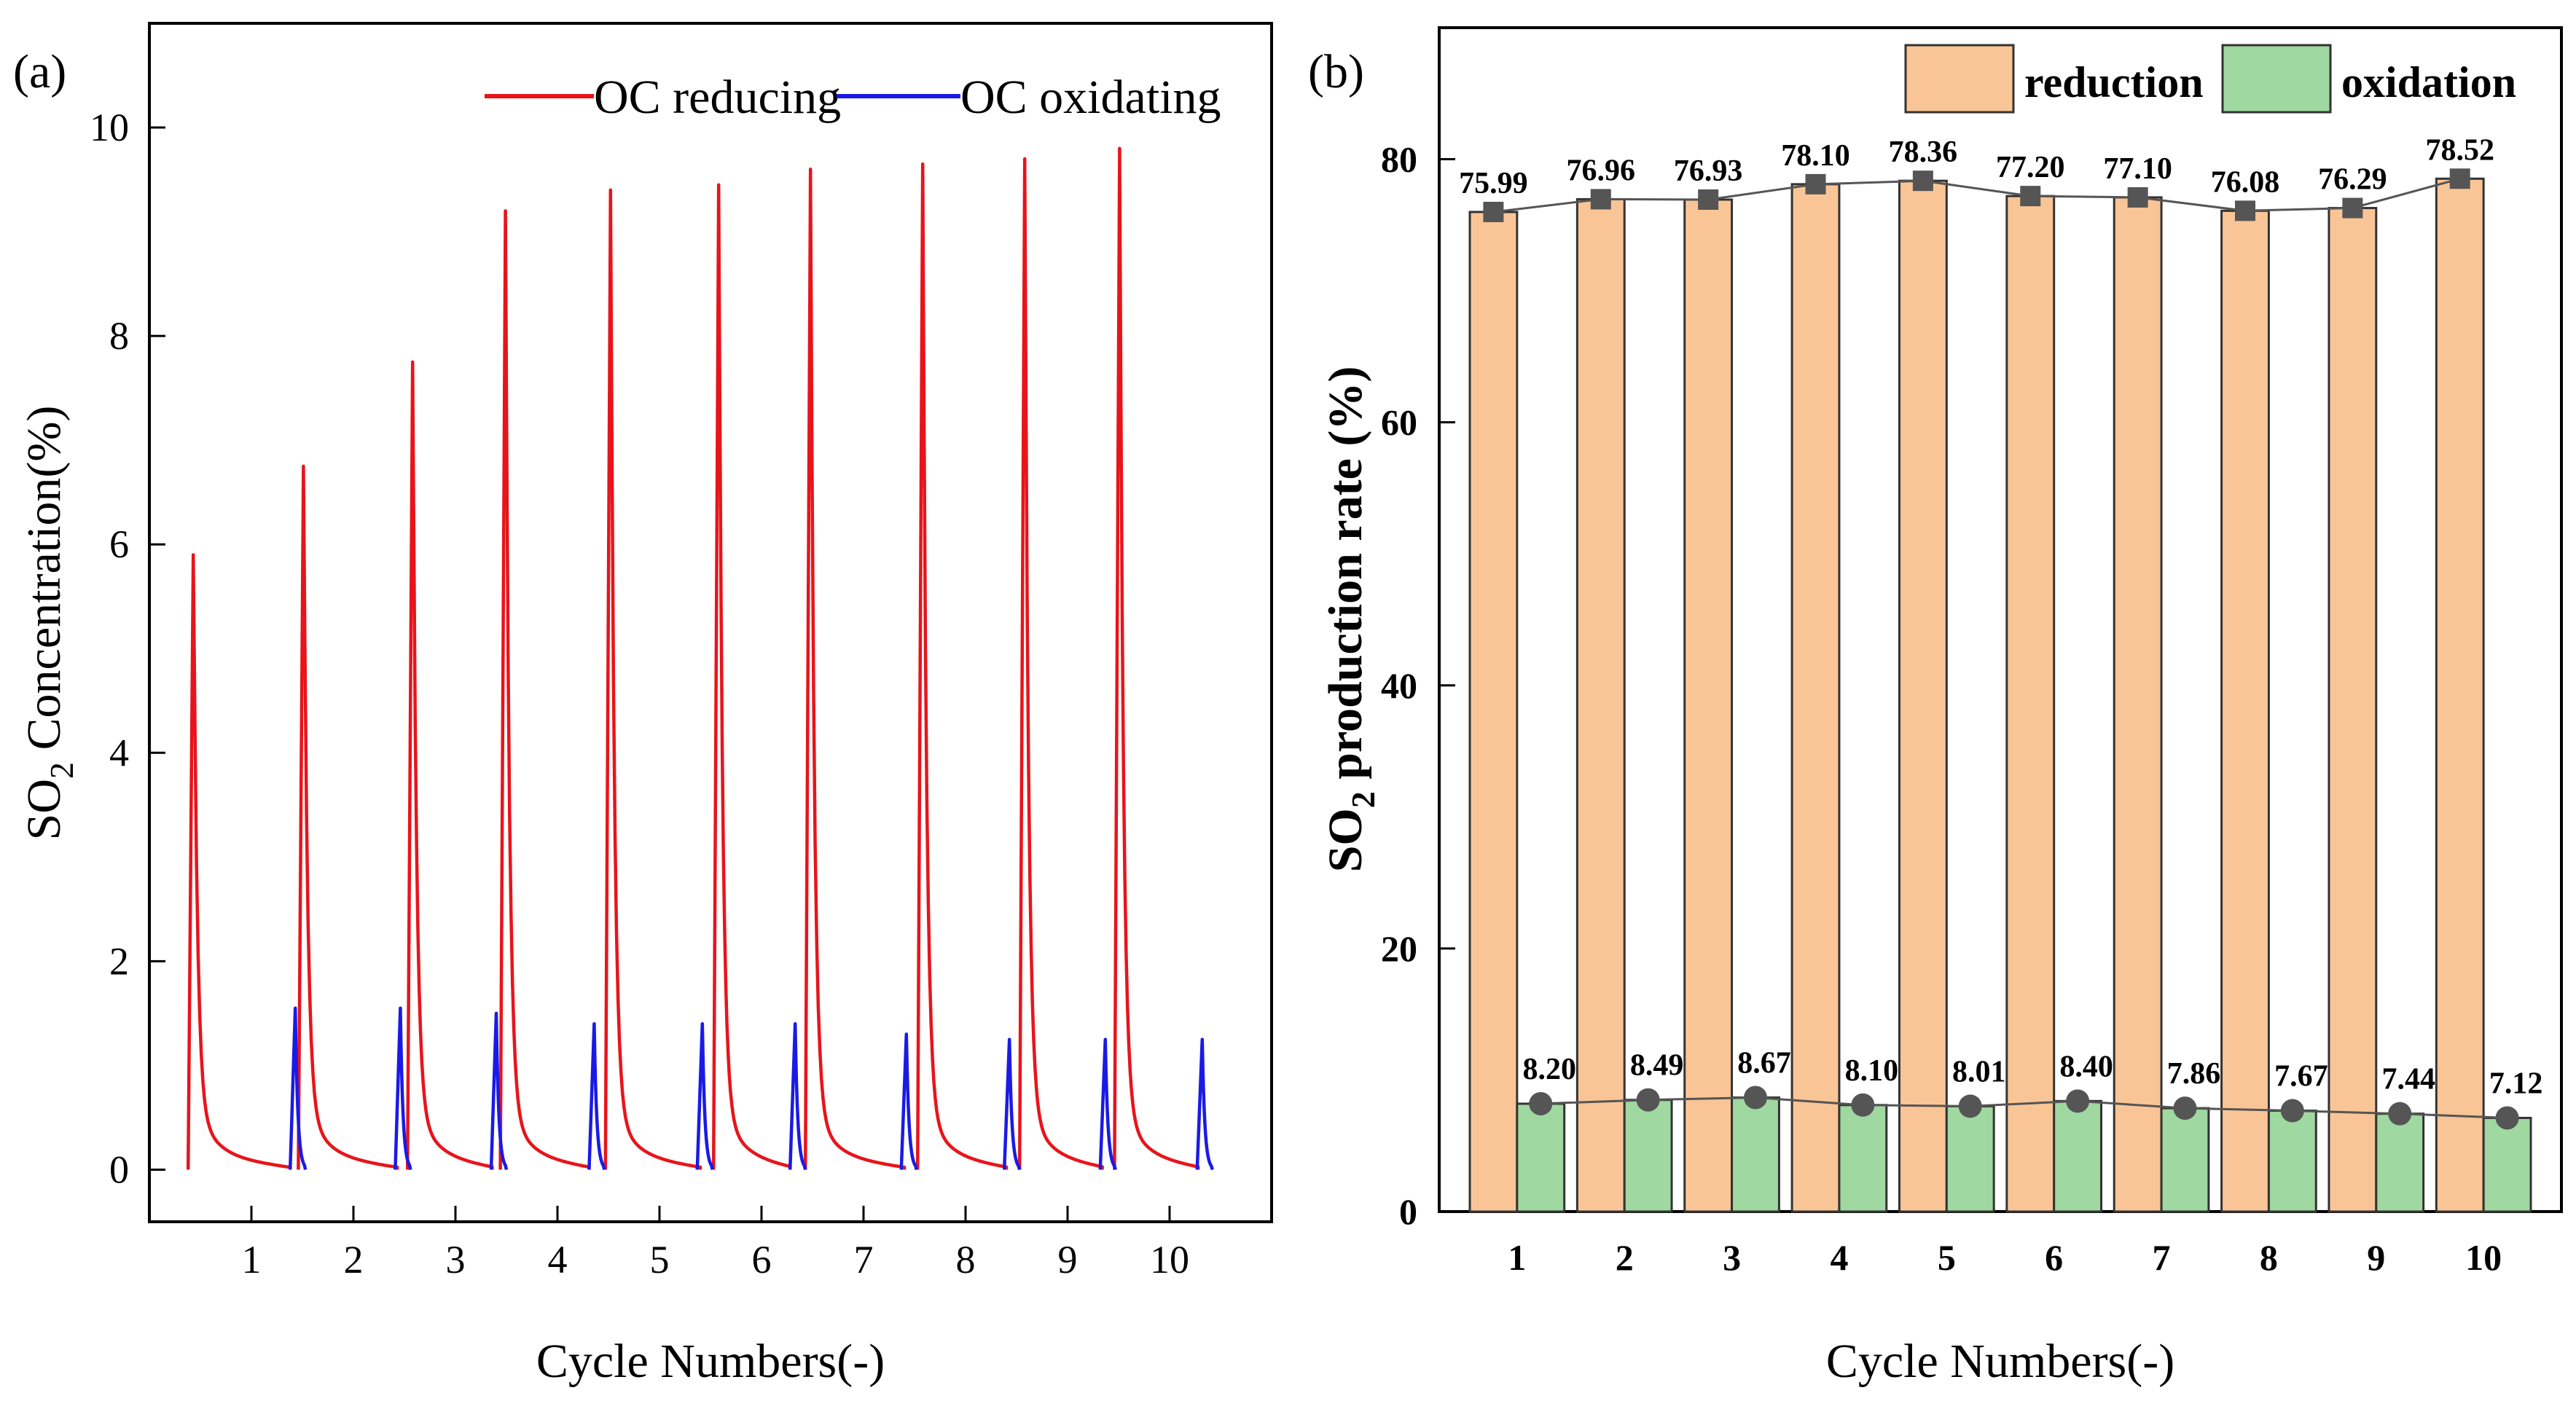 This screenshot has height=1401, width=2576. What do you see at coordinates (1399, 948) in the screenshot?
I see `panel-b-y-tick-label: 20` at bounding box center [1399, 948].